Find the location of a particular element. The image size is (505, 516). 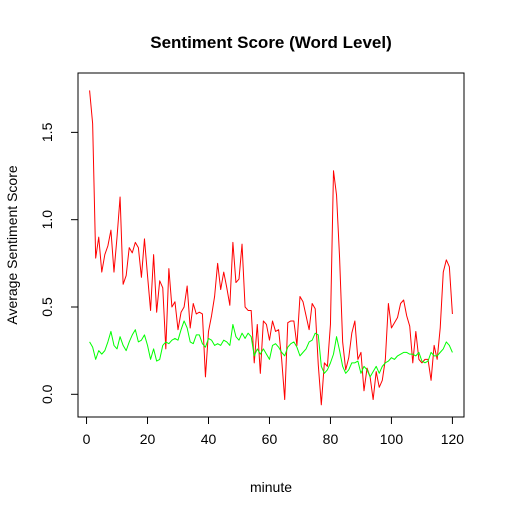

x-tick-label: 120 is located at coordinates (453, 439).